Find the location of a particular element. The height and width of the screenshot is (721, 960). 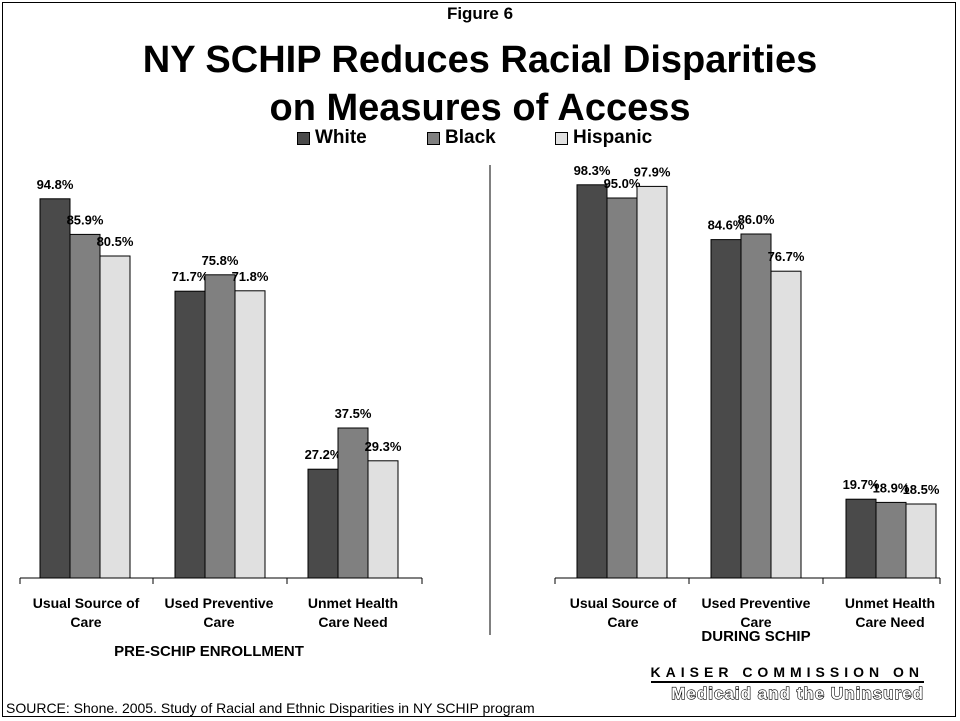

data-label-1-0-white: 98.3% is located at coordinates (592, 170).